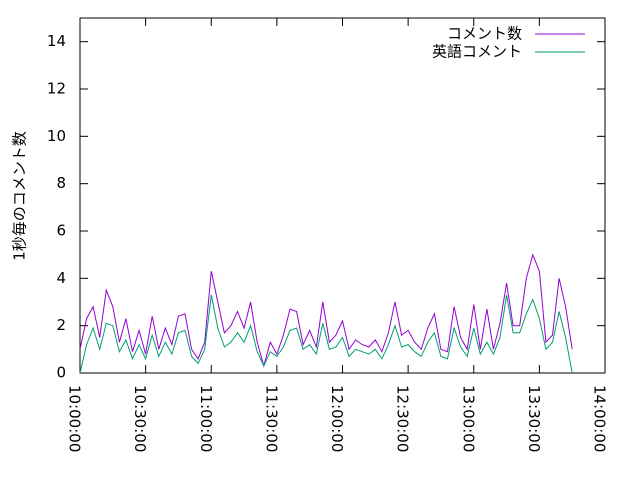  I want to click on y-tick-label: 10, so click(56, 136).